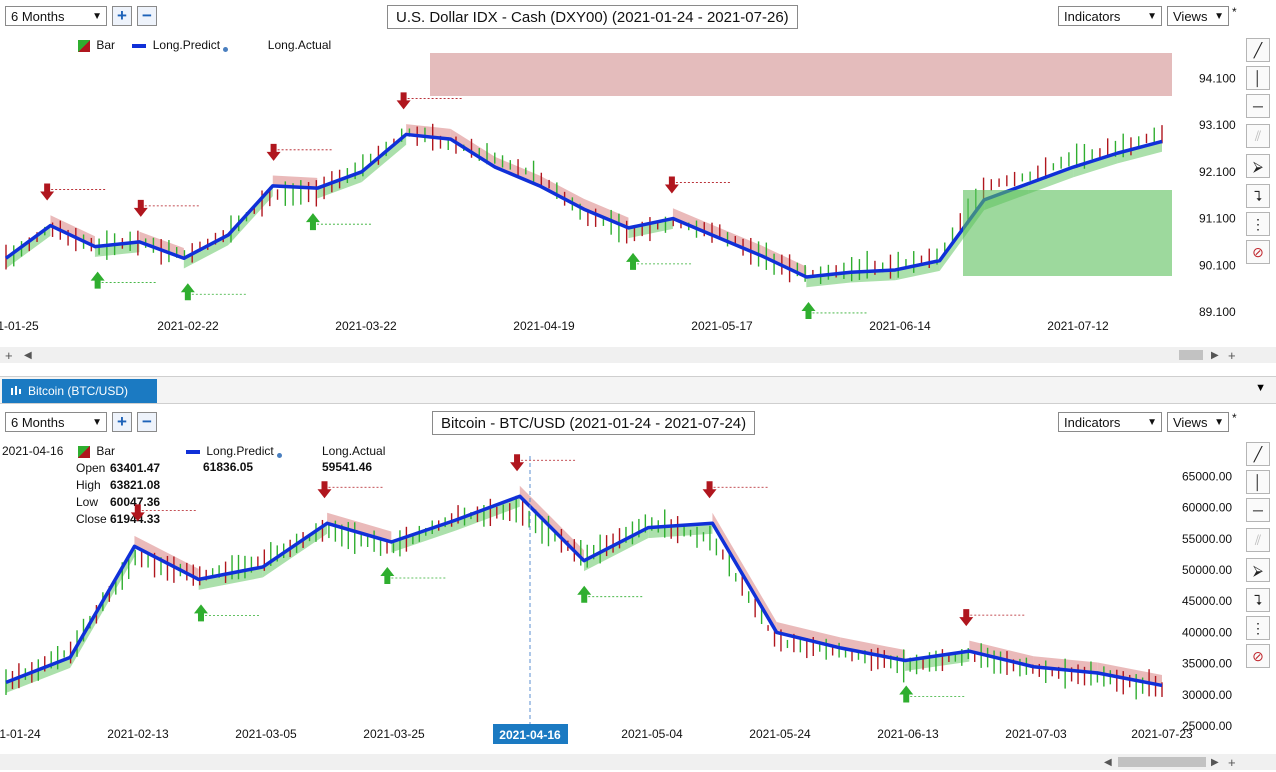 The width and height of the screenshot is (1276, 772). I want to click on cursor-date-badge-label: 2021-04-16, so click(530, 735).